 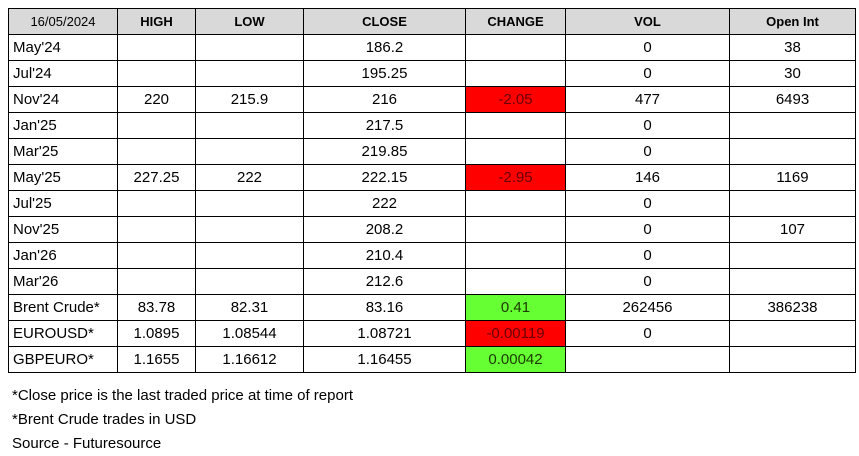 I want to click on cell-close: 83.16, so click(x=384, y=307).